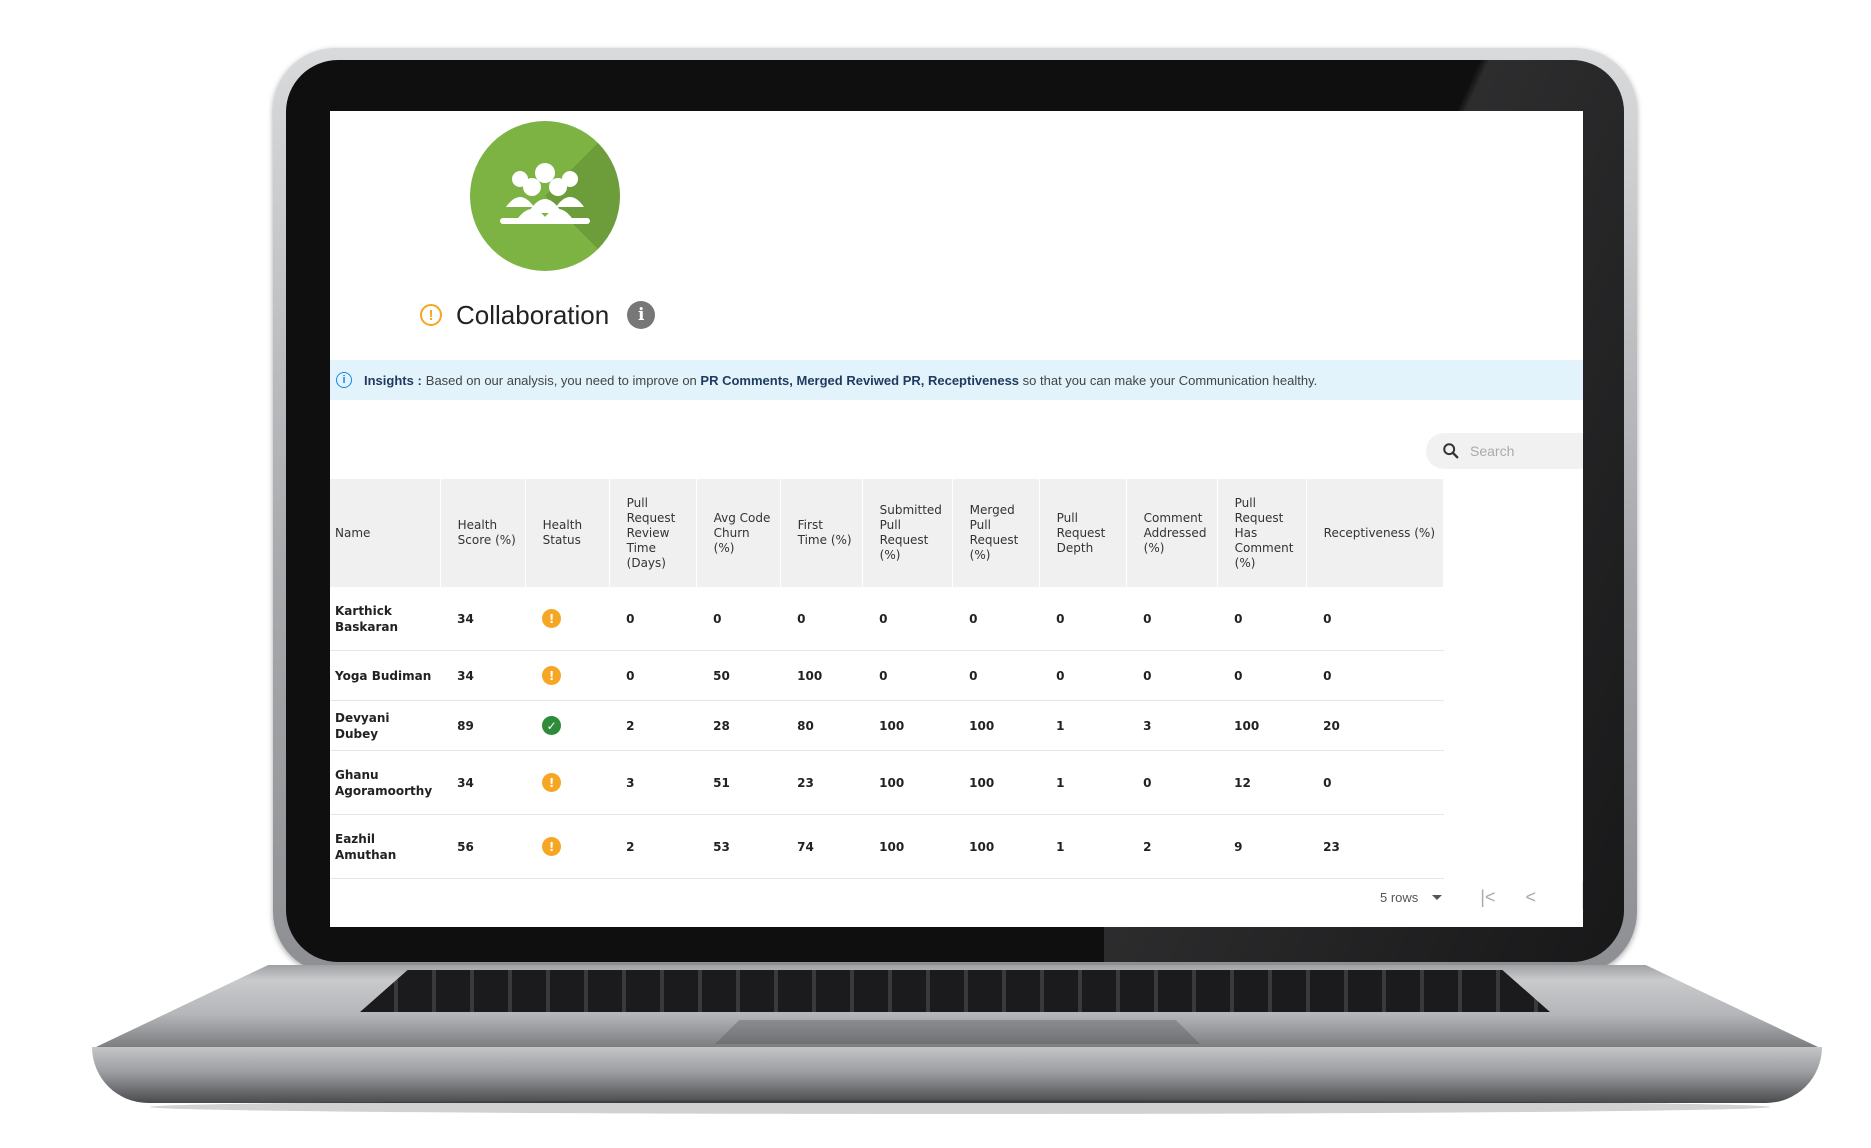 Image resolution: width=1871 pixels, height=1148 pixels. Describe the element at coordinates (1399, 897) in the screenshot. I see `rows-per-page-label: 5 rows` at that location.